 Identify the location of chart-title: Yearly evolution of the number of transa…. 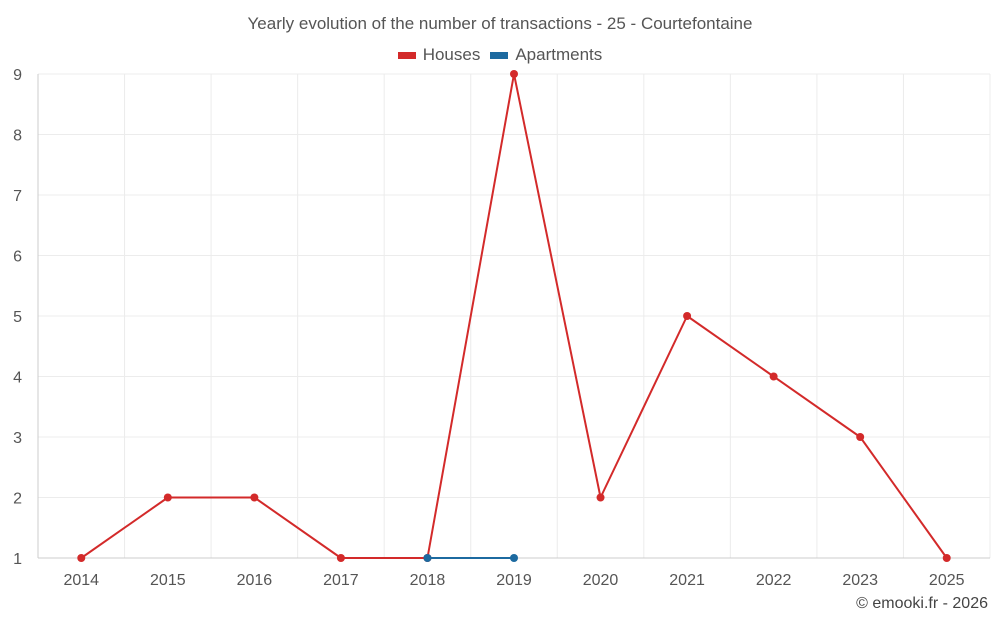
(500, 23).